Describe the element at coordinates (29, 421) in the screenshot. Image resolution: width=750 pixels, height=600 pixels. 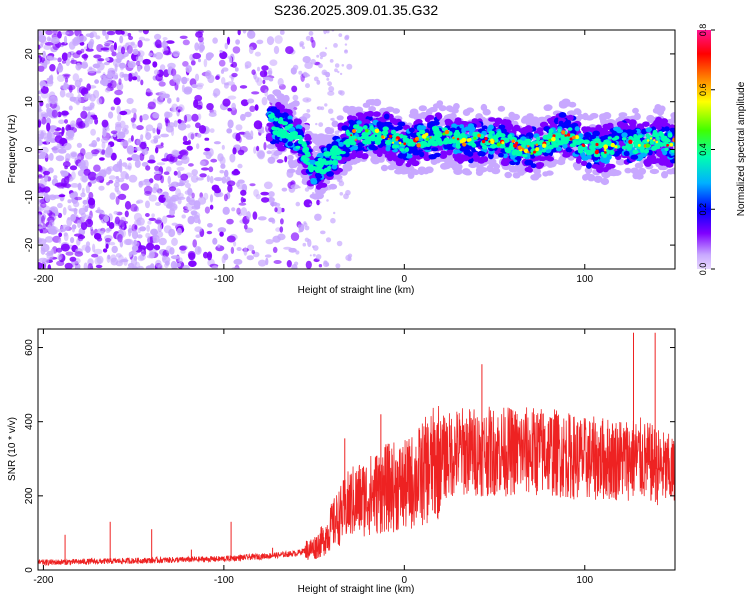
I see `snr-ytick-label: 400` at that location.